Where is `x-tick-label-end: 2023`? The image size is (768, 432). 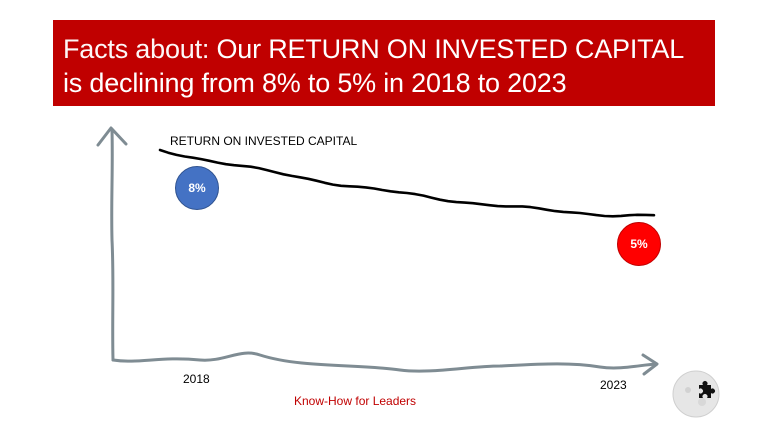
x-tick-label-end: 2023 is located at coordinates (613, 385).